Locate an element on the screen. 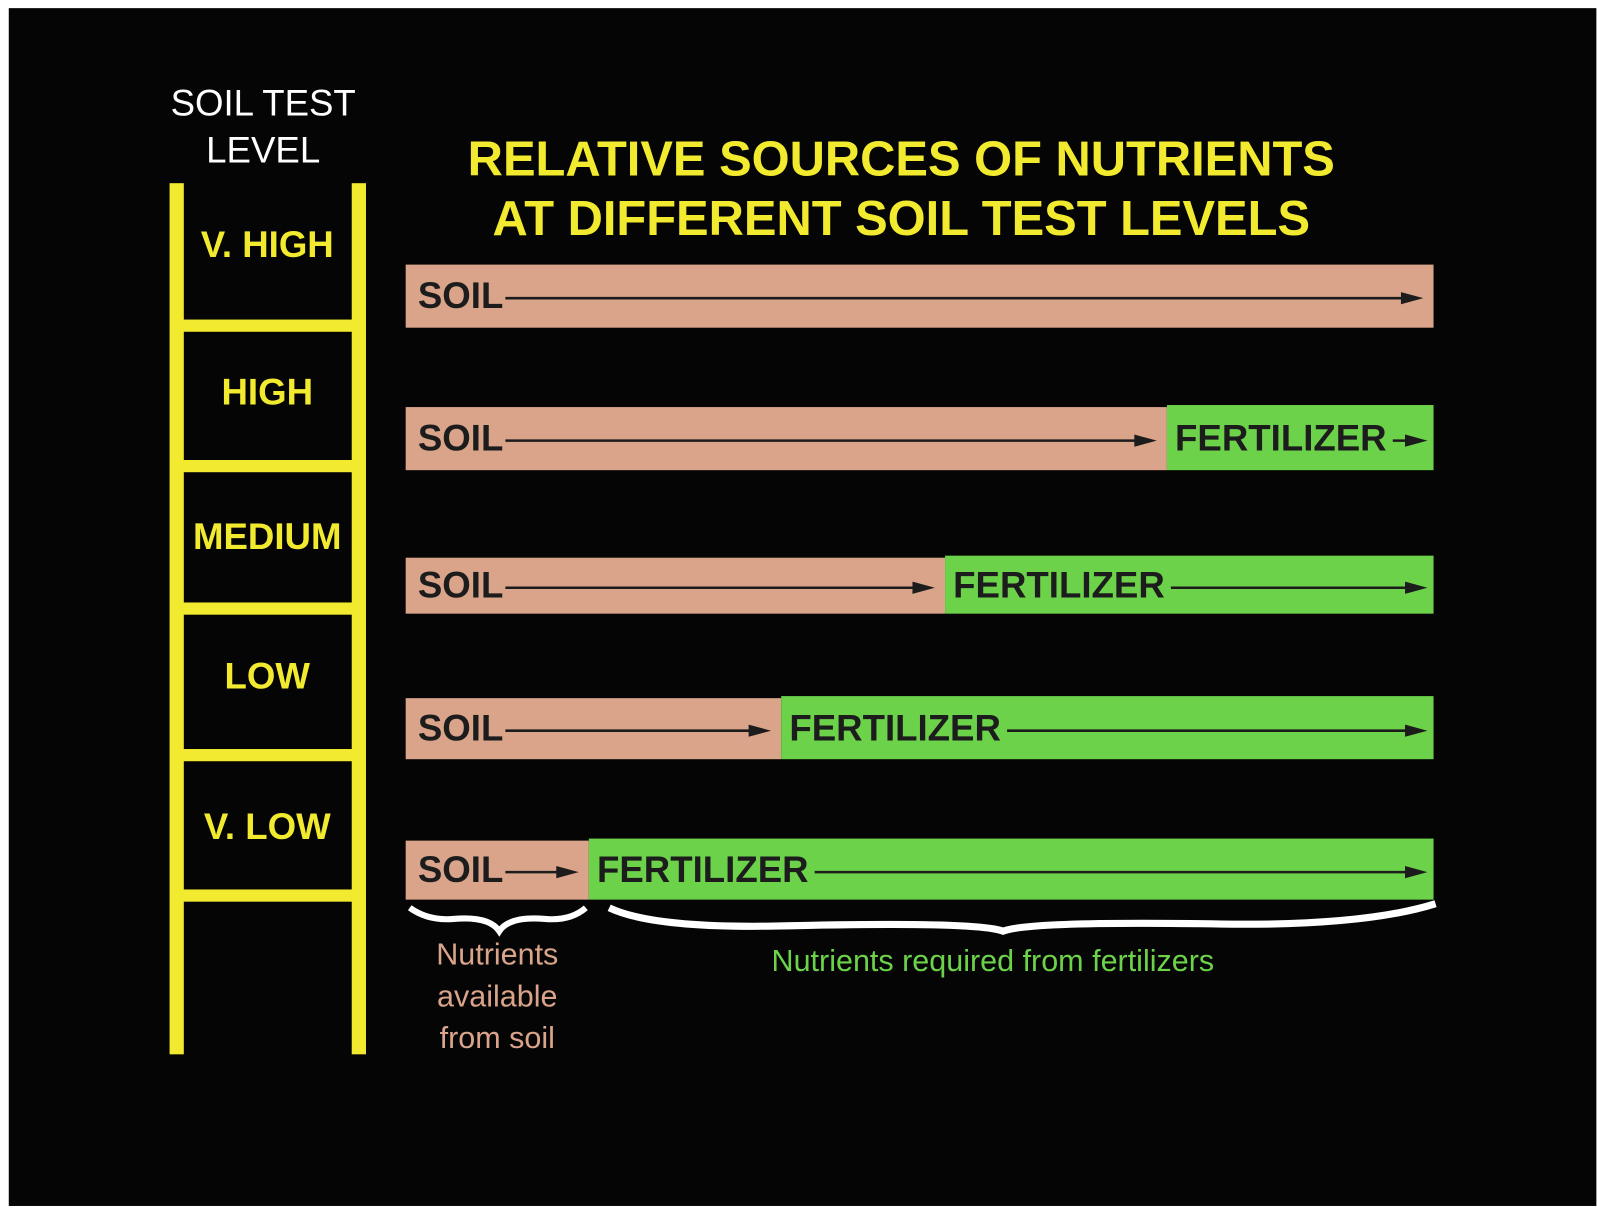 The height and width of the screenshot is (1208, 1597). level-label: MEDIUM is located at coordinates (267, 536).